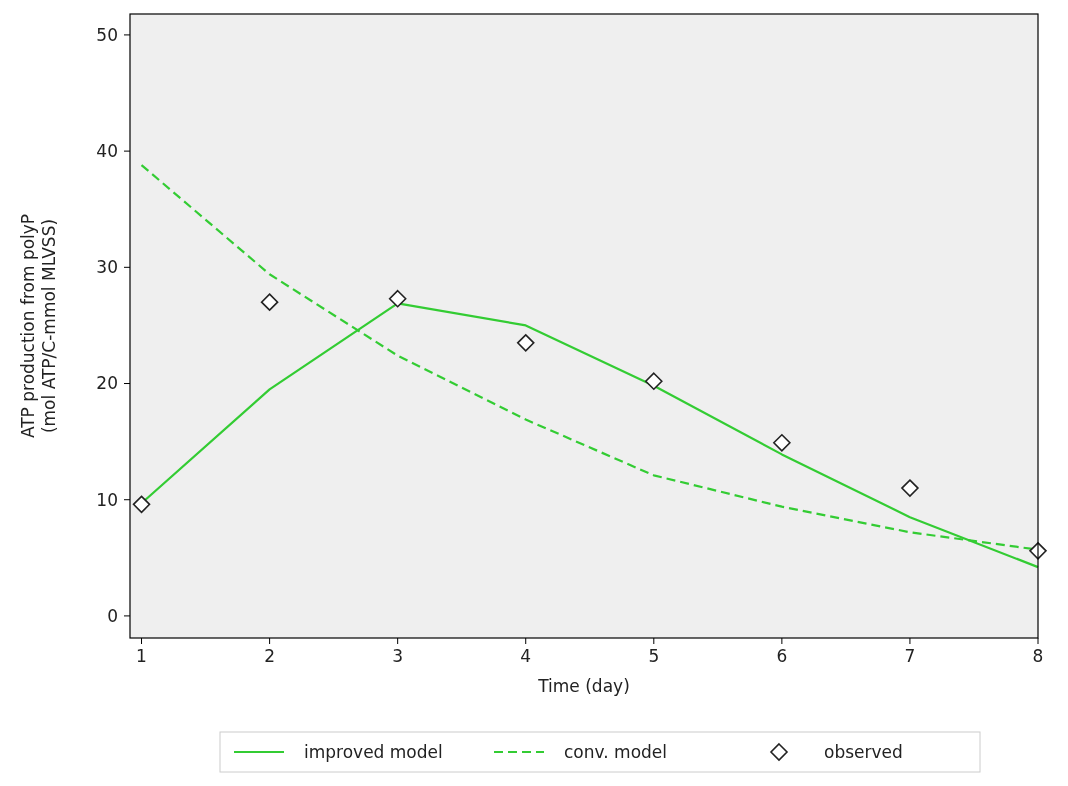 The width and height of the screenshot is (1068, 786). What do you see at coordinates (398, 656) in the screenshot?
I see `x-tick-label: 3` at bounding box center [398, 656].